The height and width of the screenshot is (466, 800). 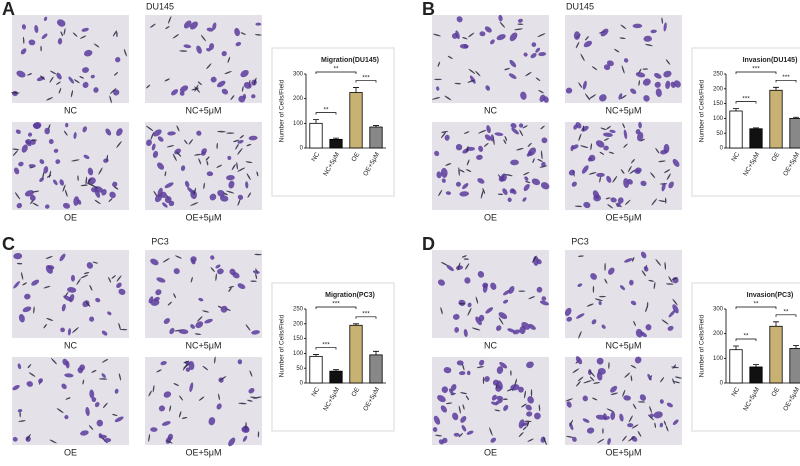 I want to click on panel-letter: B, so click(x=428, y=9).